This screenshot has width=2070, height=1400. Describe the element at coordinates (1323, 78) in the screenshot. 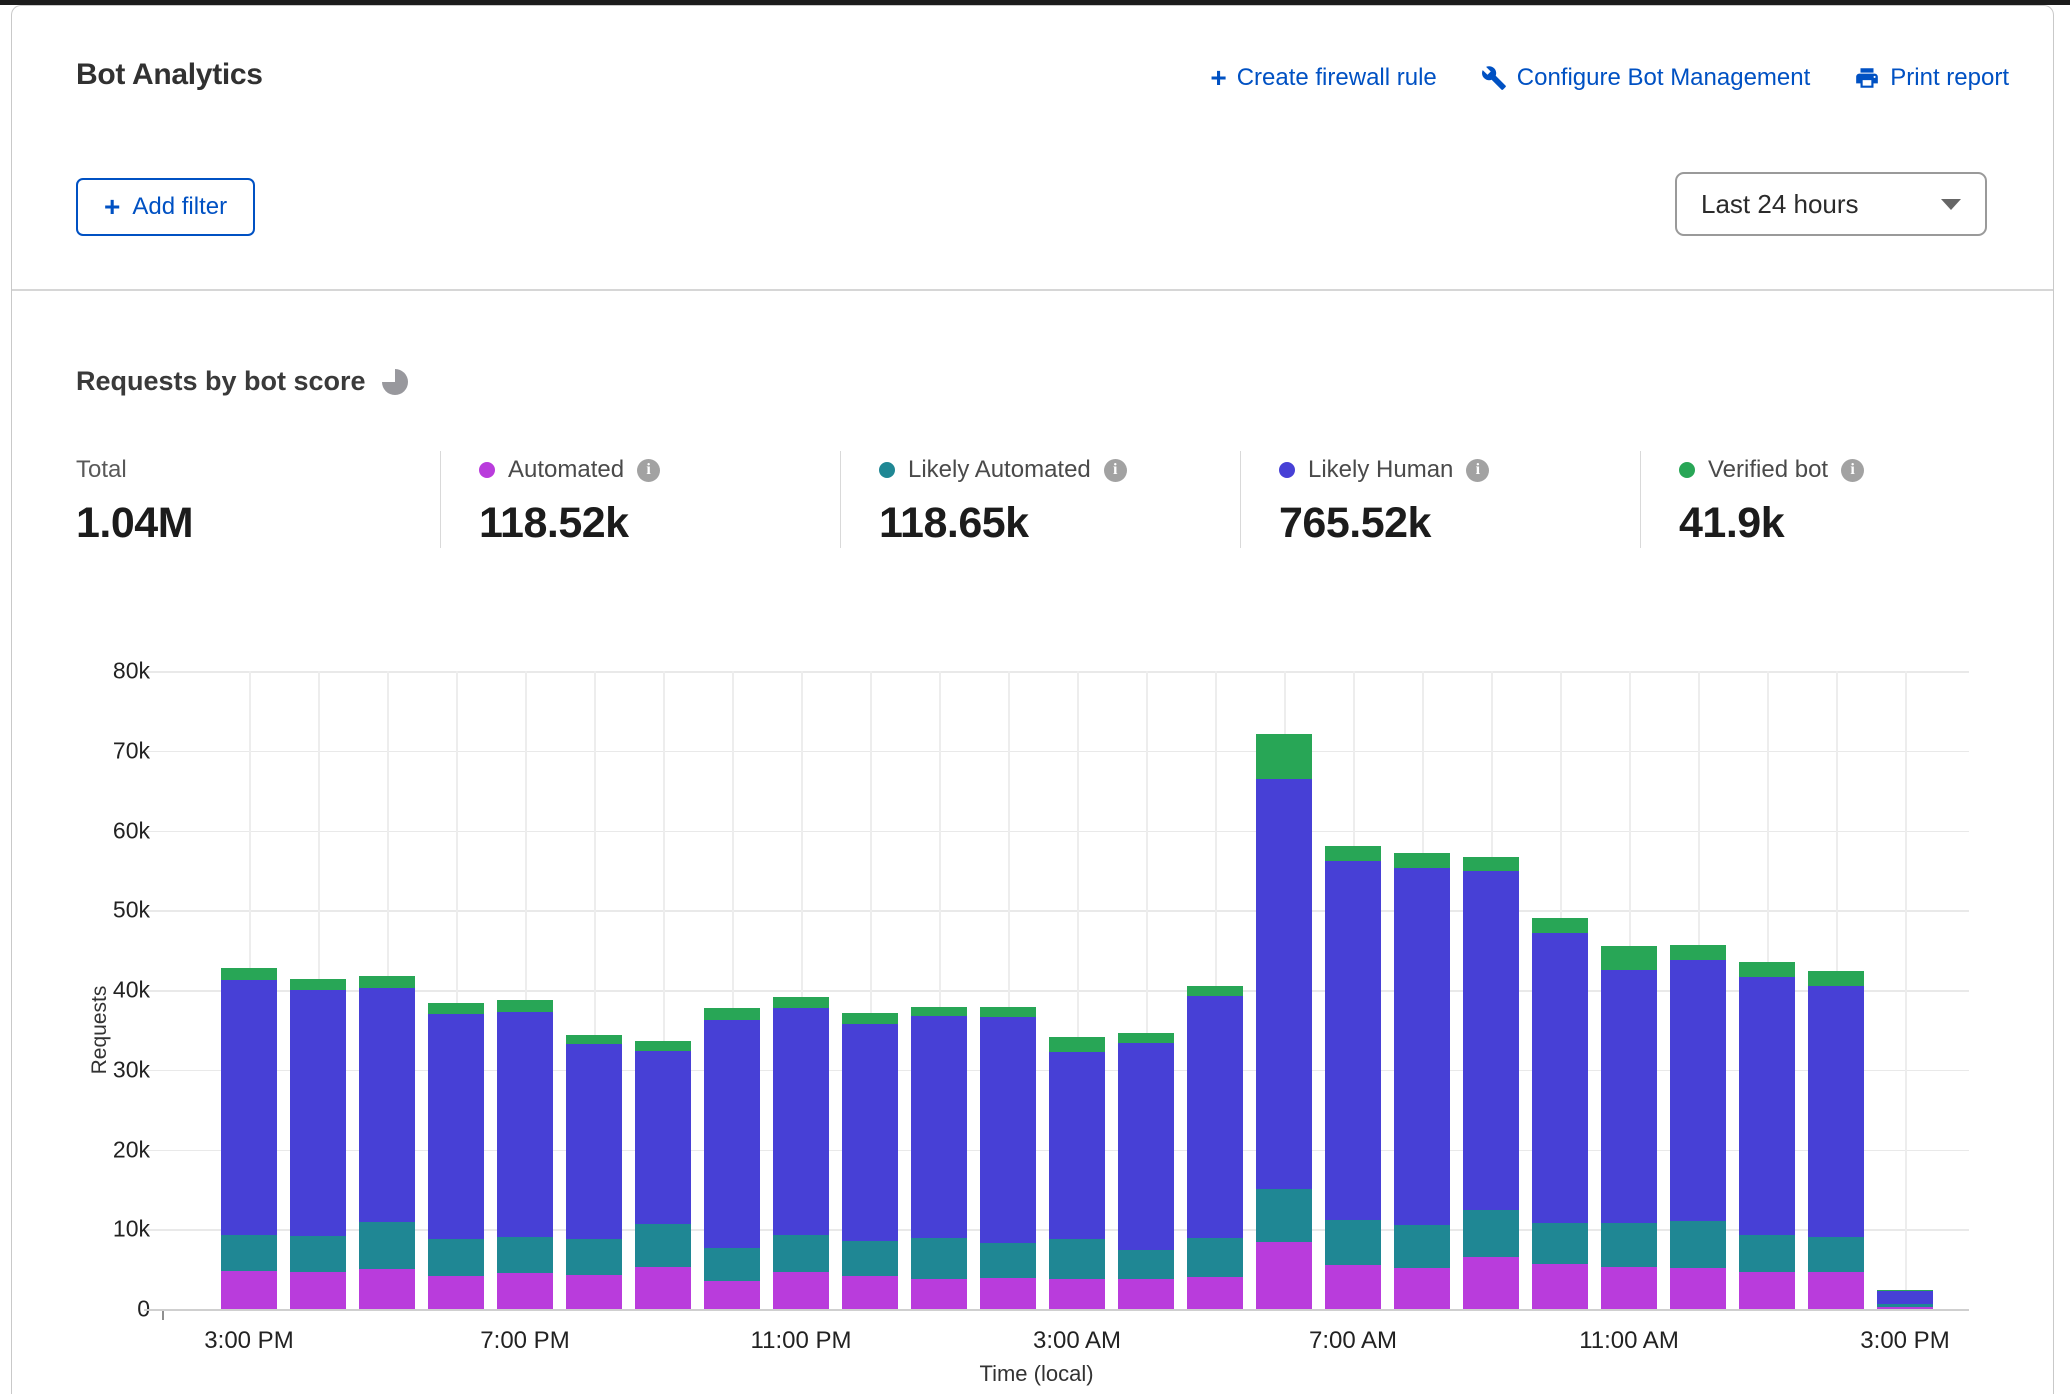

I see `create-firewall-rule-link: + Create firewall rule` at that location.